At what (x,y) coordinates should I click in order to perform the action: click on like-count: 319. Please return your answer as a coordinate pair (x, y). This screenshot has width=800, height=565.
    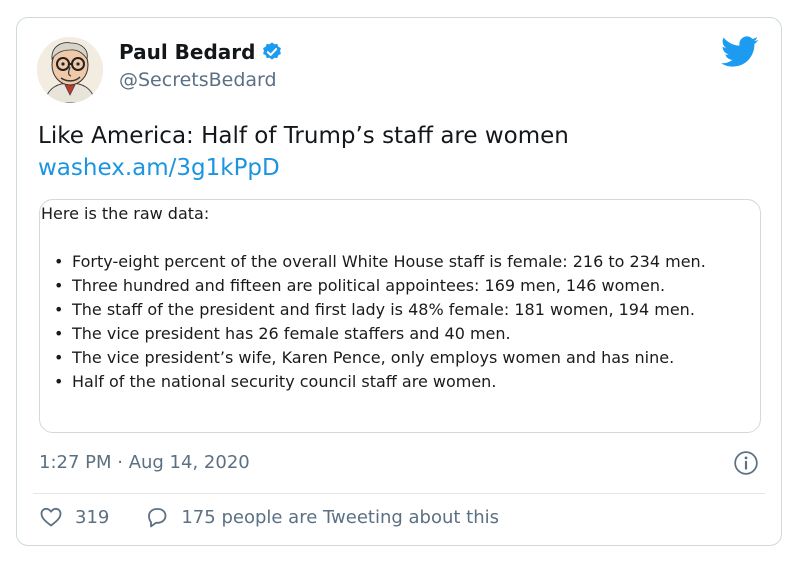
    Looking at the image, I should click on (92, 517).